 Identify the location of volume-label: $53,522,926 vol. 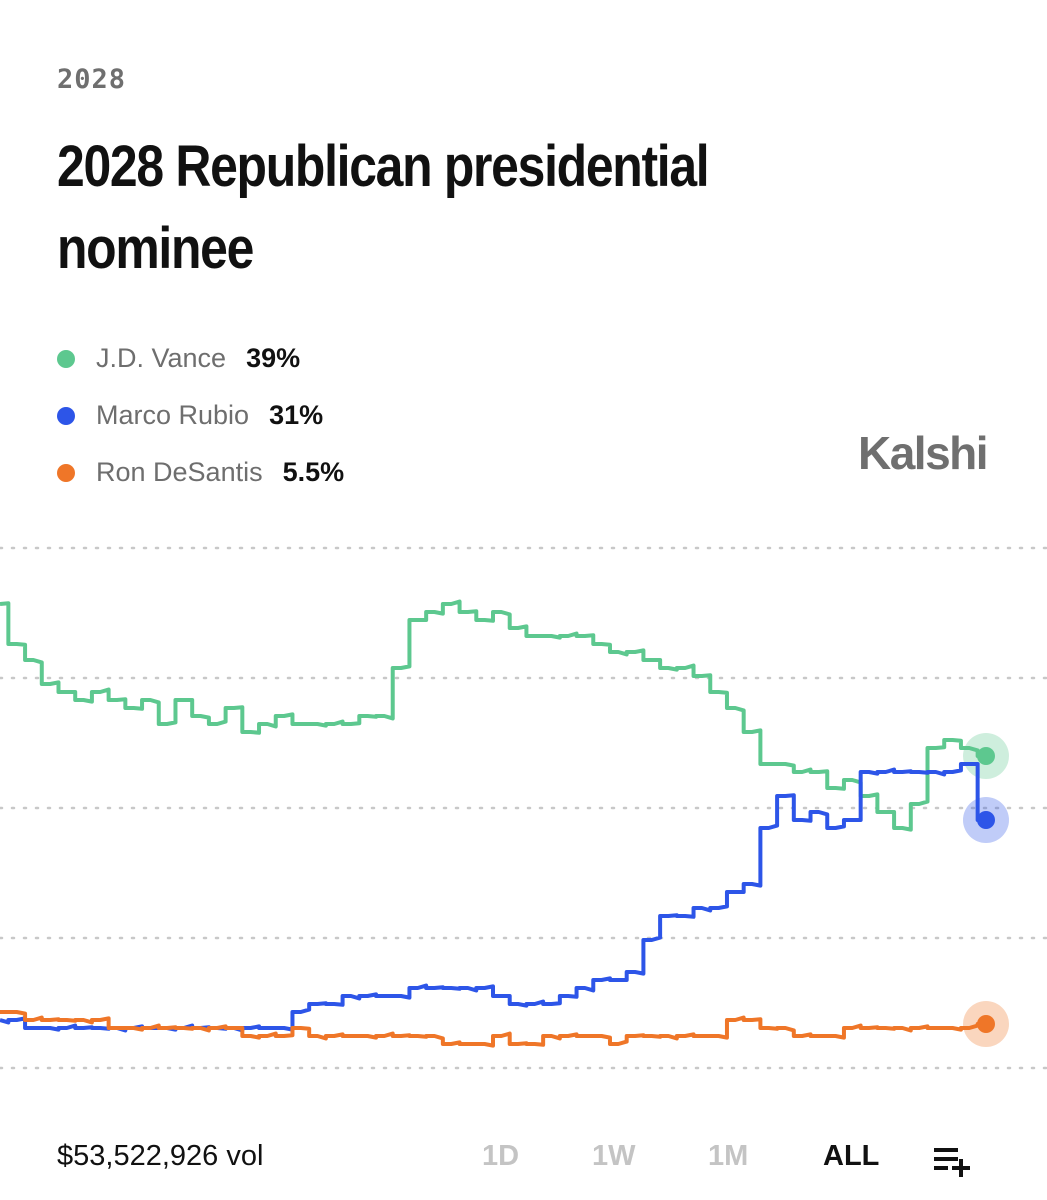
(160, 1156).